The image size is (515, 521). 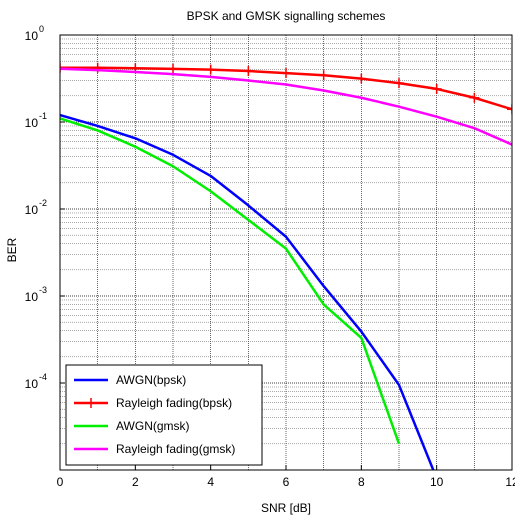 I want to click on legend-label: Rayleigh fading(gmsk), so click(x=175, y=449).